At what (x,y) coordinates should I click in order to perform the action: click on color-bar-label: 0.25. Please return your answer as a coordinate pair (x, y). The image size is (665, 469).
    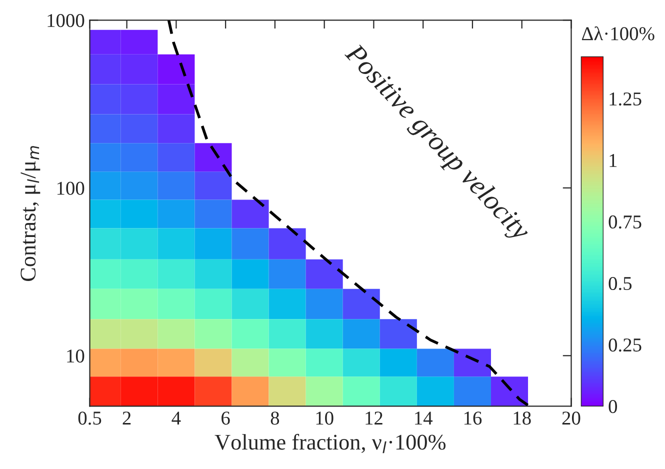
    Looking at the image, I should click on (625, 345).